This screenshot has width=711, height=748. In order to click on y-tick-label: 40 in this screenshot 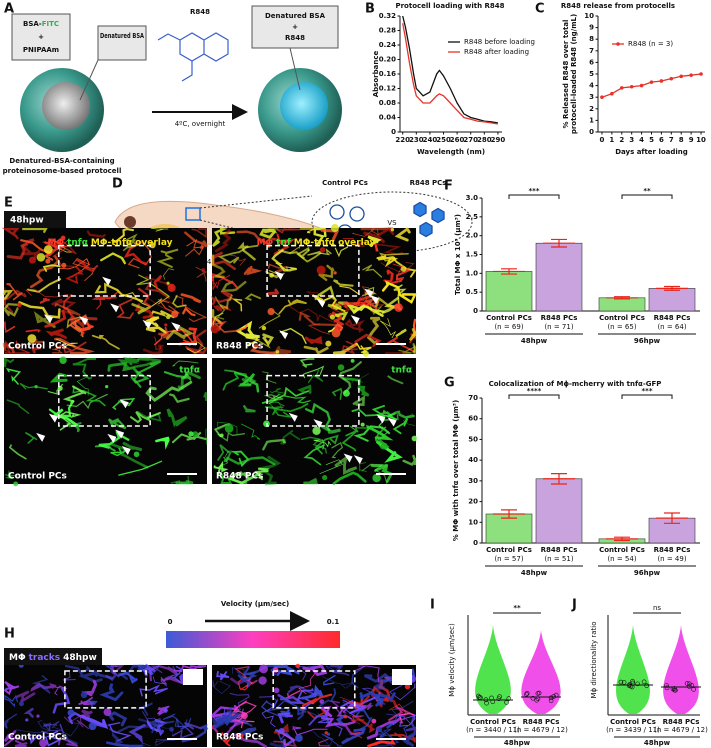, I will do `click(473, 460)`.